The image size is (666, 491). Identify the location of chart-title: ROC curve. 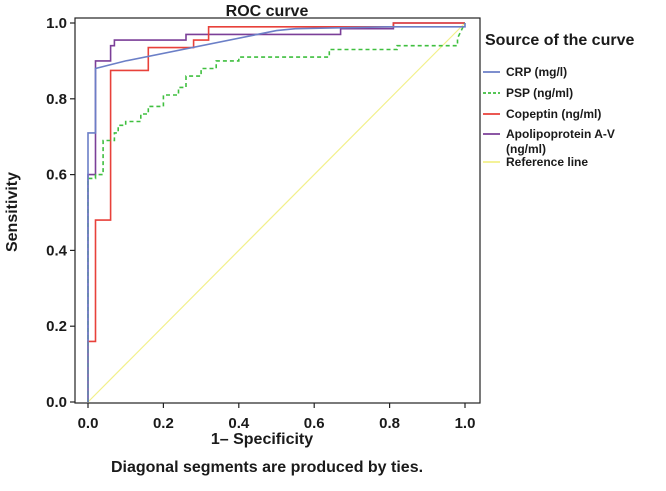
(267, 11).